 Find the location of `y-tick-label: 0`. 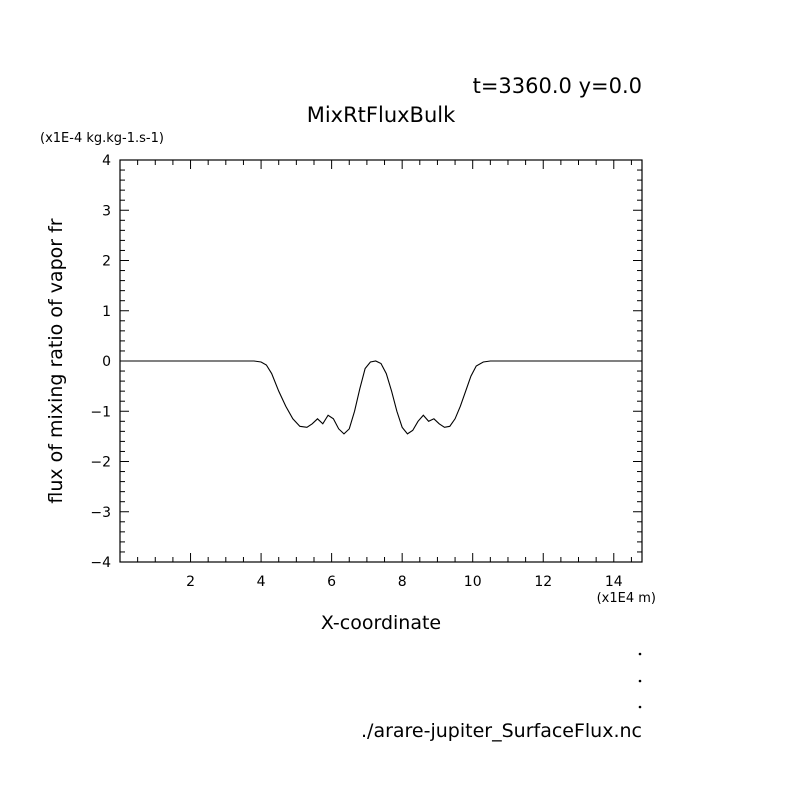

y-tick-label: 0 is located at coordinates (106, 362).